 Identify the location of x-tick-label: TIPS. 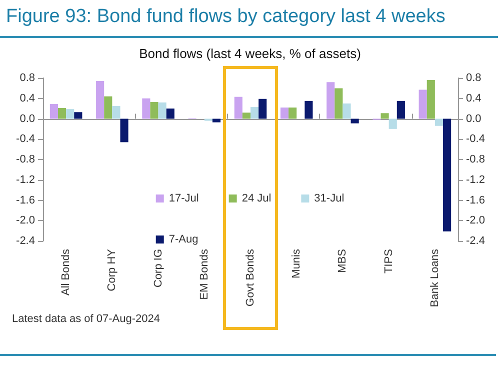
(388, 261).